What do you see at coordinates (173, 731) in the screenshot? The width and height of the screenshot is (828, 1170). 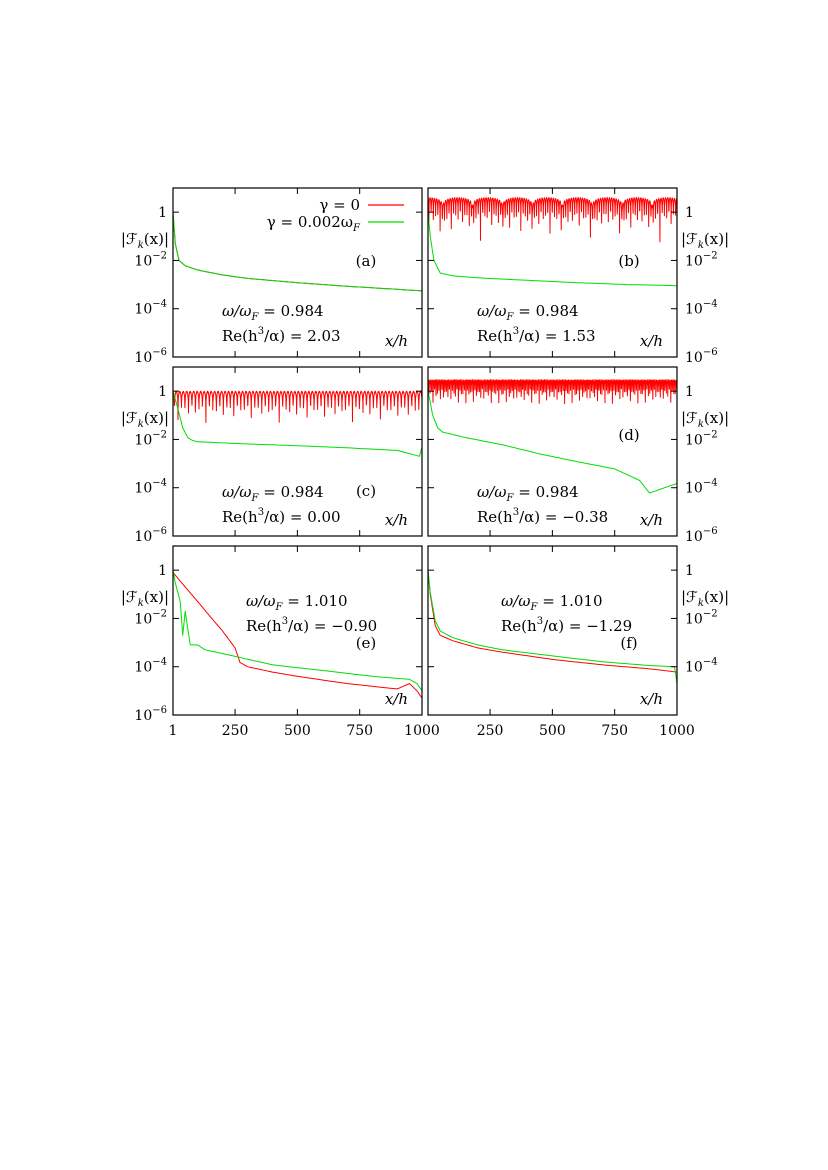 I see `x-tick-label: 1` at bounding box center [173, 731].